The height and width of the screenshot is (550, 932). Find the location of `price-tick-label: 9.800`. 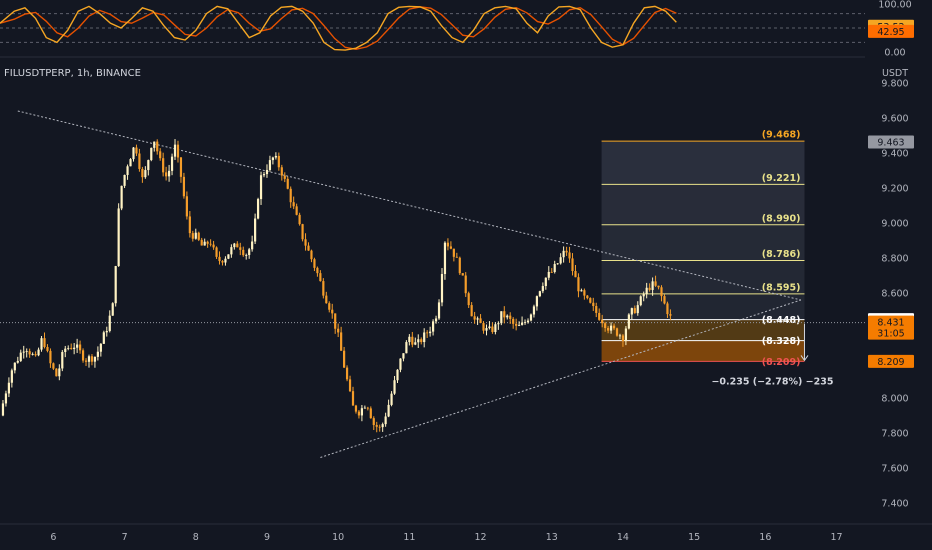

price-tick-label: 9.800 is located at coordinates (894, 84).